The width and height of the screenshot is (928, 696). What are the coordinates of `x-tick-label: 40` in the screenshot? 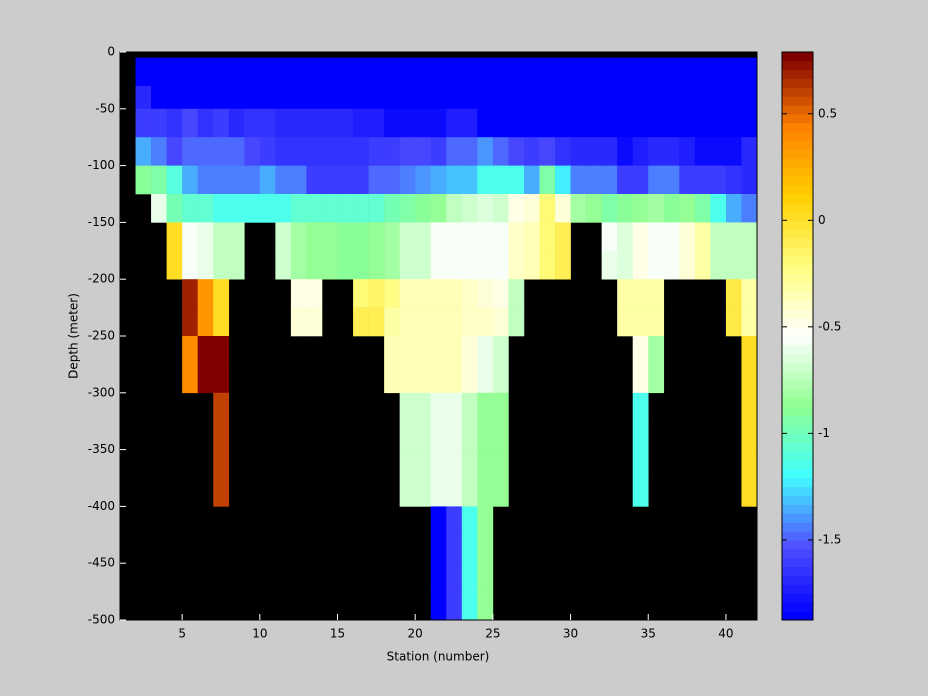 It's located at (725, 634).